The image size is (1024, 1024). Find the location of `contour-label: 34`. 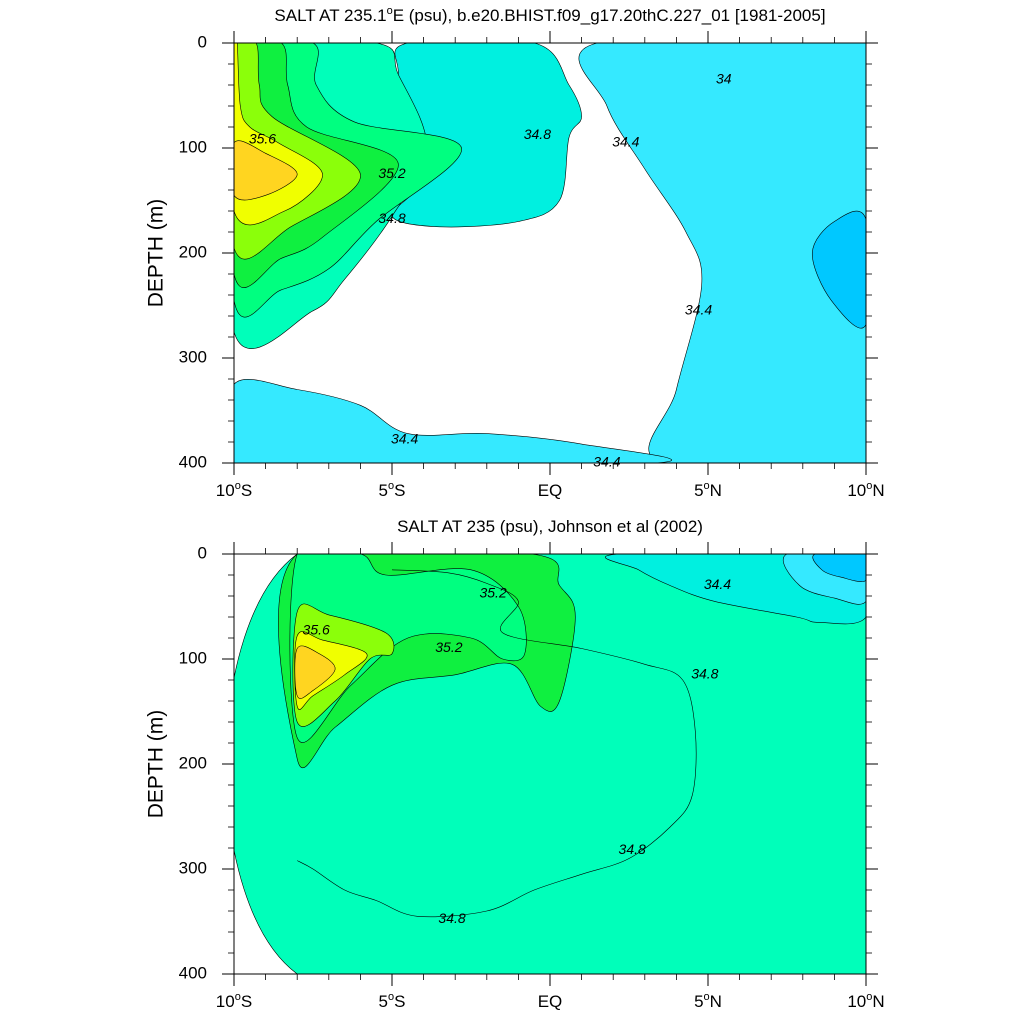

contour-label: 34 is located at coordinates (724, 78).